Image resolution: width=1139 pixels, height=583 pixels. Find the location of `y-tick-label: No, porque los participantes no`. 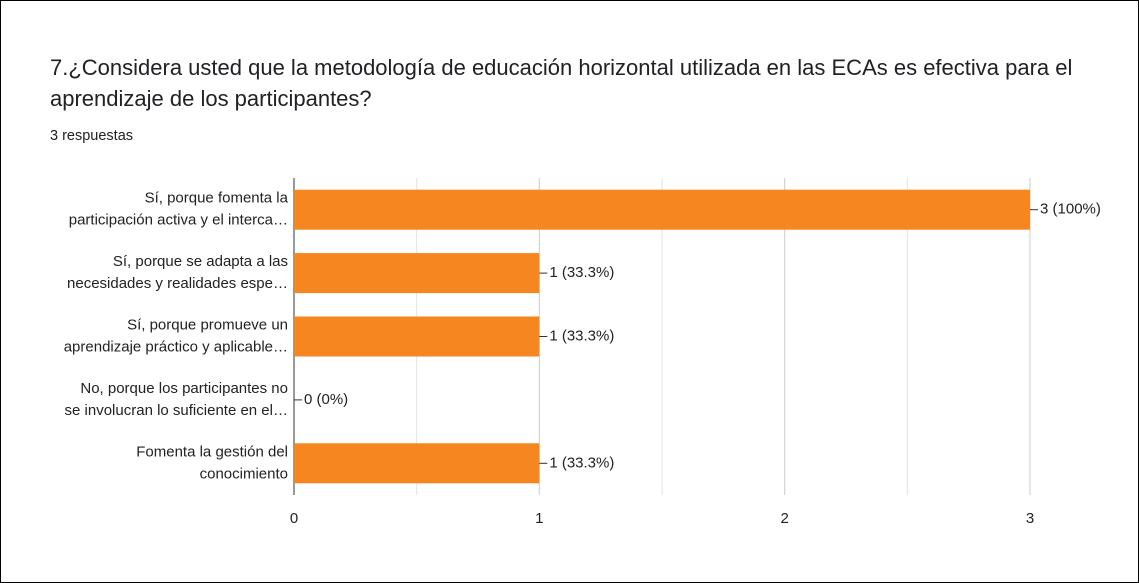

y-tick-label: No, porque los participantes no is located at coordinates (184, 388).